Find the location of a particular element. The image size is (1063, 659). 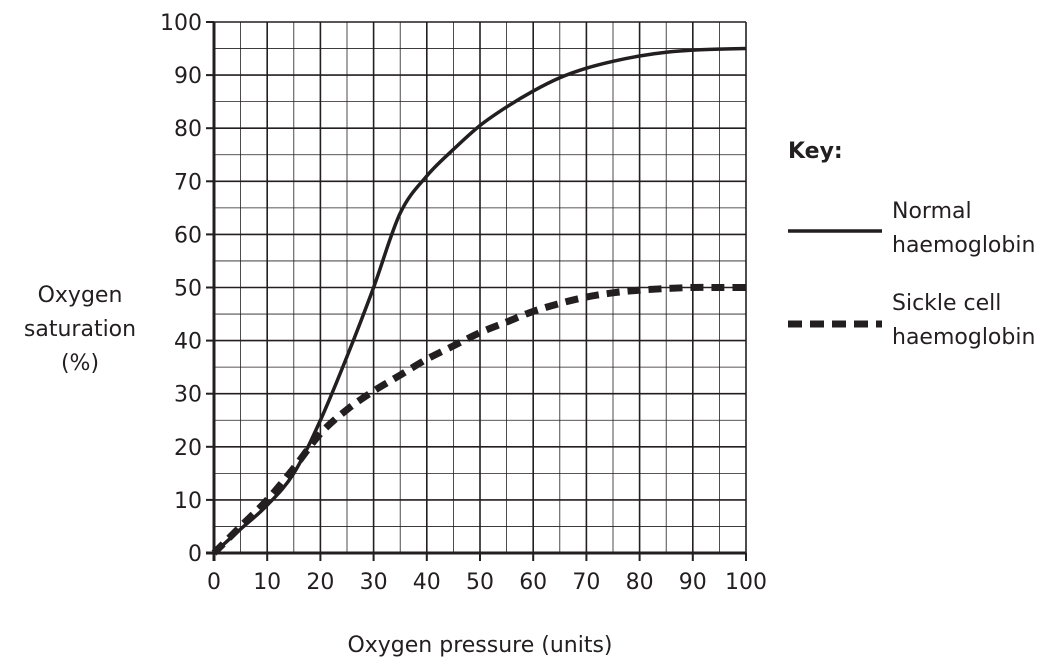

y-axis-title-line: saturation is located at coordinates (80, 329).